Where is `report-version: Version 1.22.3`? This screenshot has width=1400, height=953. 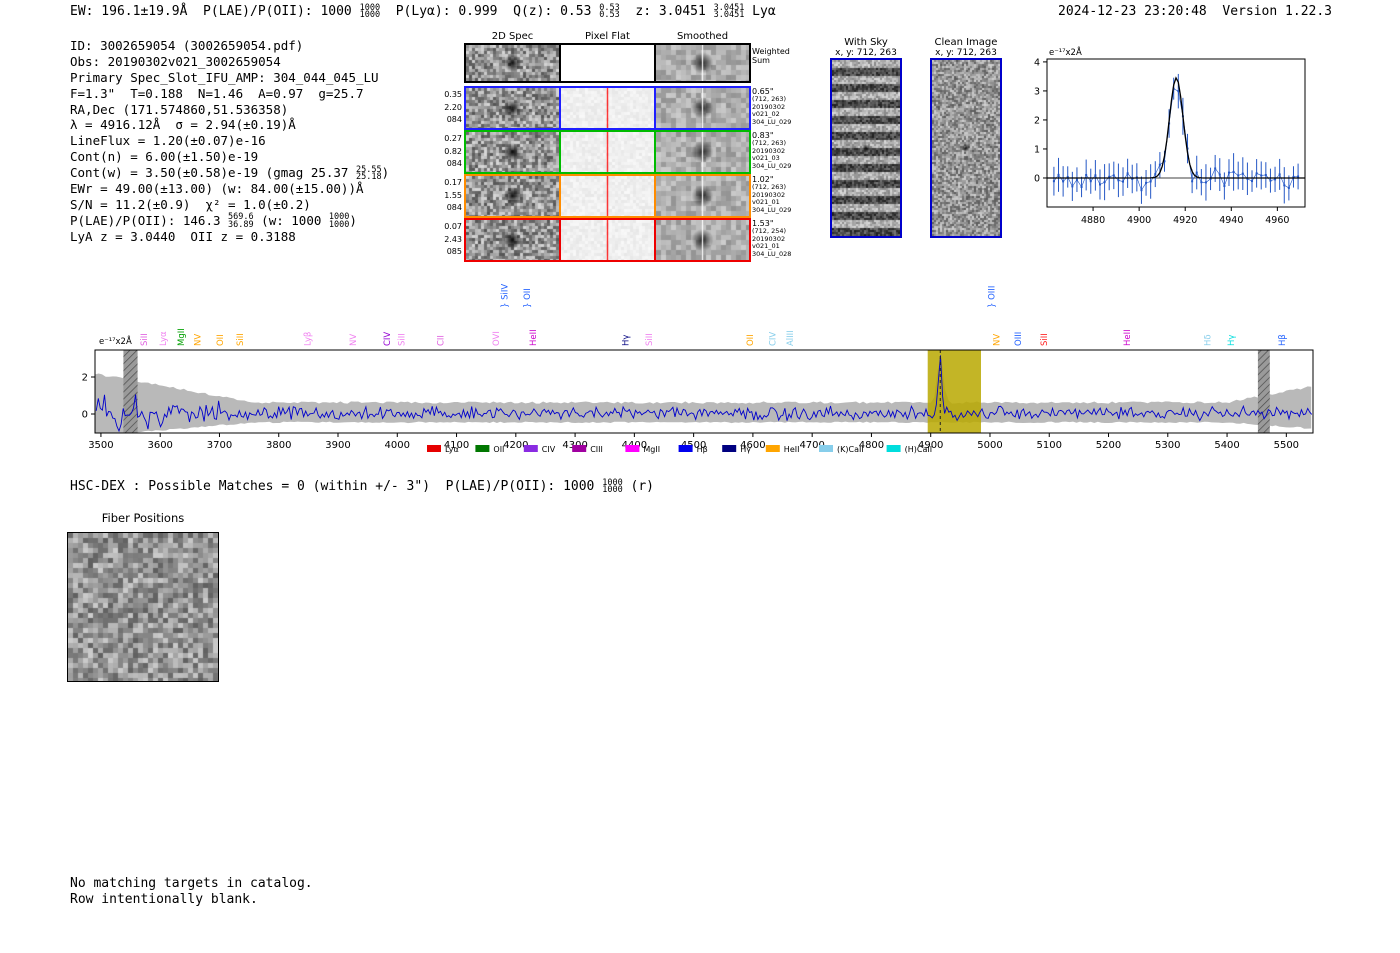
report-version: Version 1.22.3 is located at coordinates (1277, 11).